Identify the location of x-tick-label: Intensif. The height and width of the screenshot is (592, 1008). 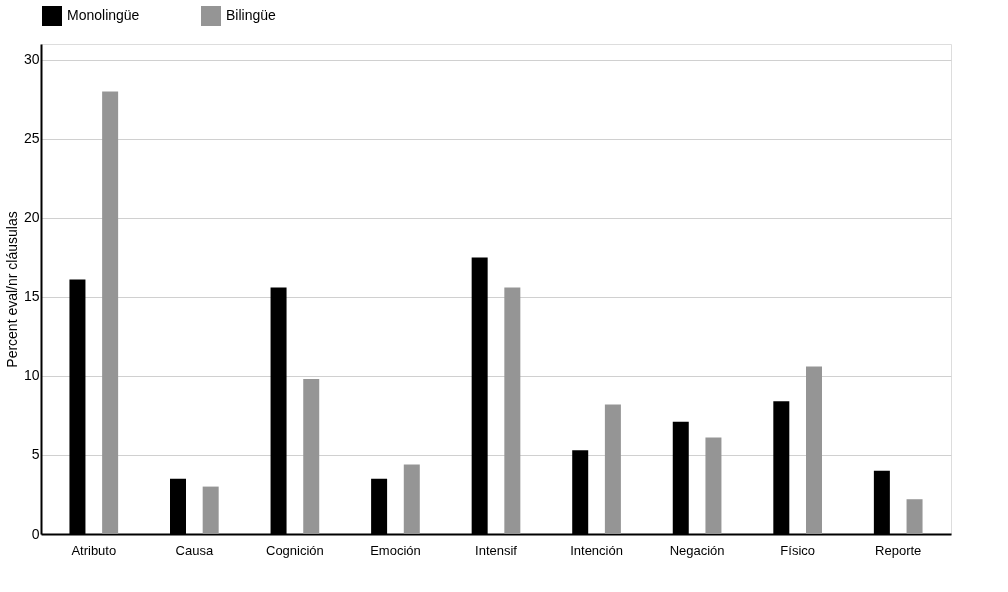
(496, 550).